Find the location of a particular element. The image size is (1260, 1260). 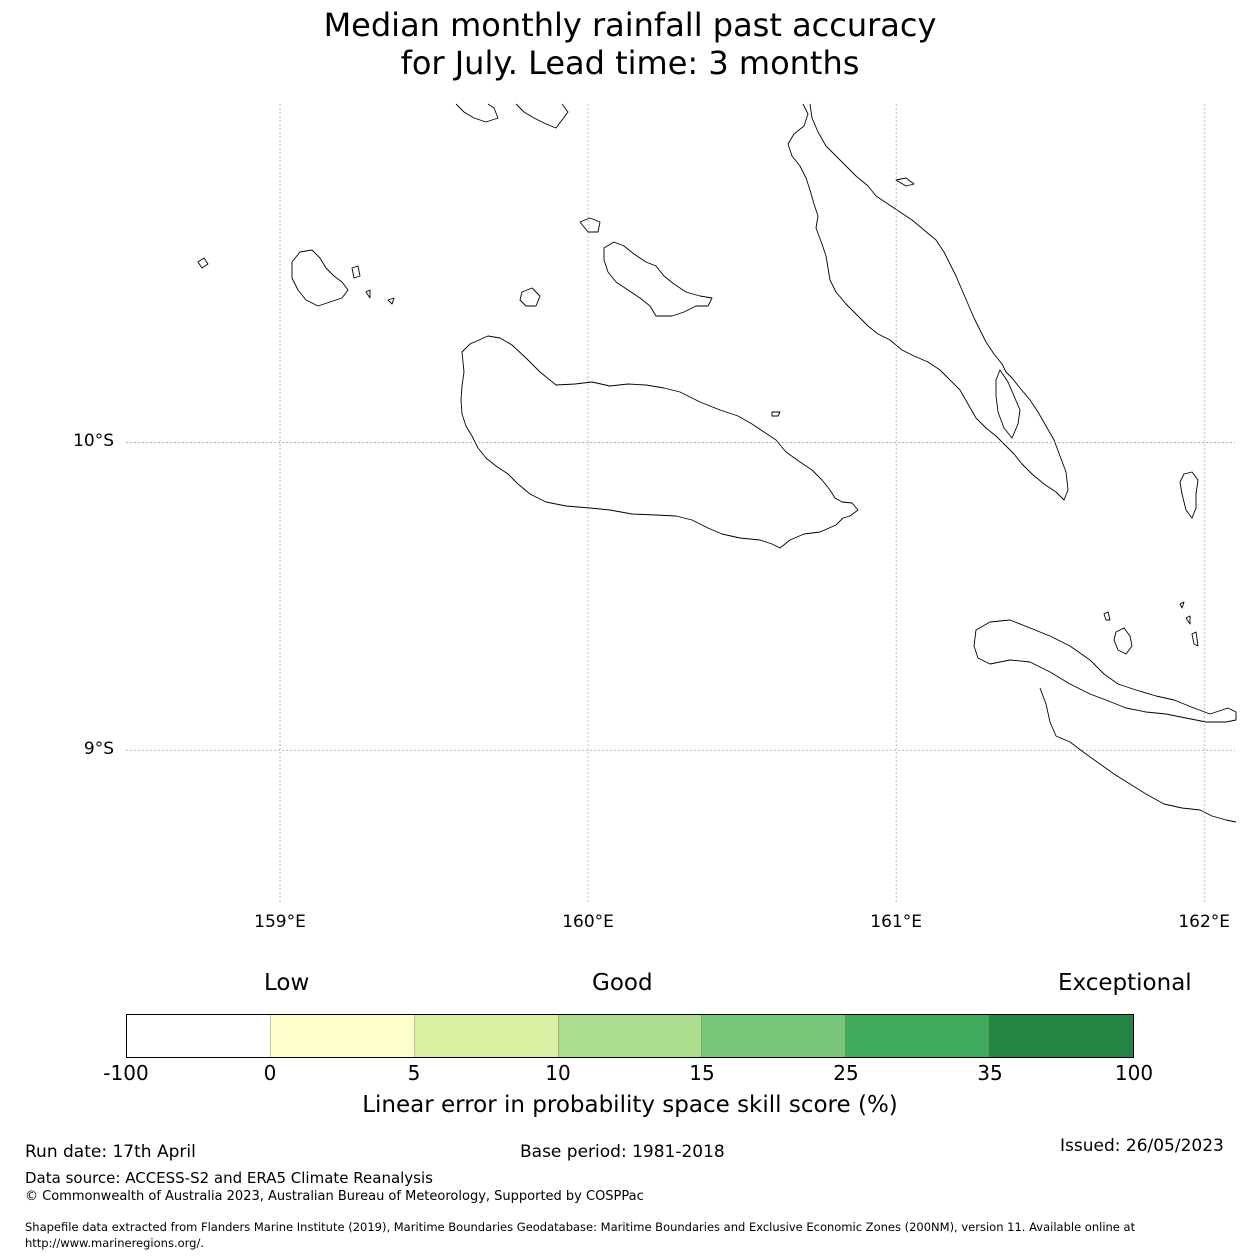

longitude-tick-label: 160°E is located at coordinates (588, 922).